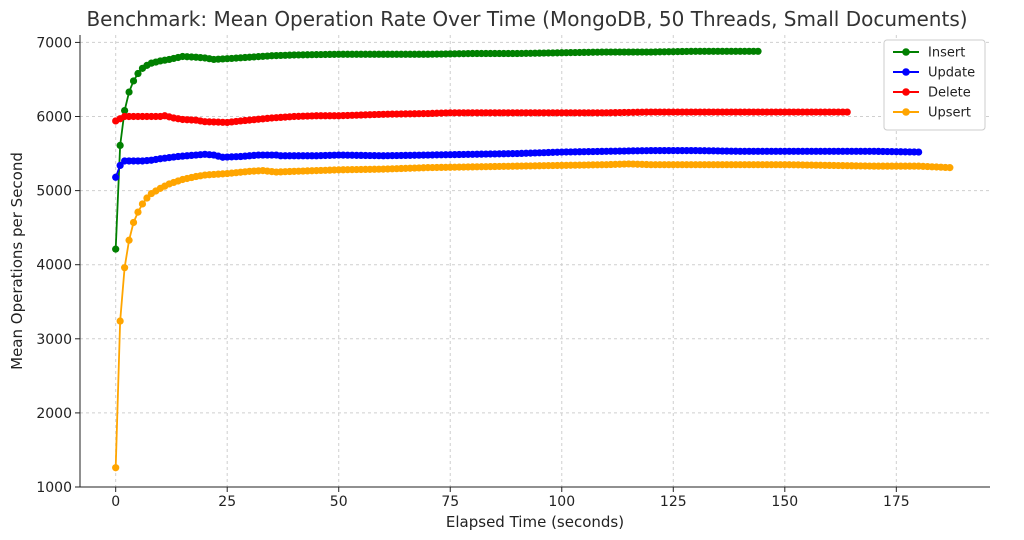 The height and width of the screenshot is (540, 1024). What do you see at coordinates (54, 488) in the screenshot?
I see `y-tick-label: 1000` at bounding box center [54, 488].